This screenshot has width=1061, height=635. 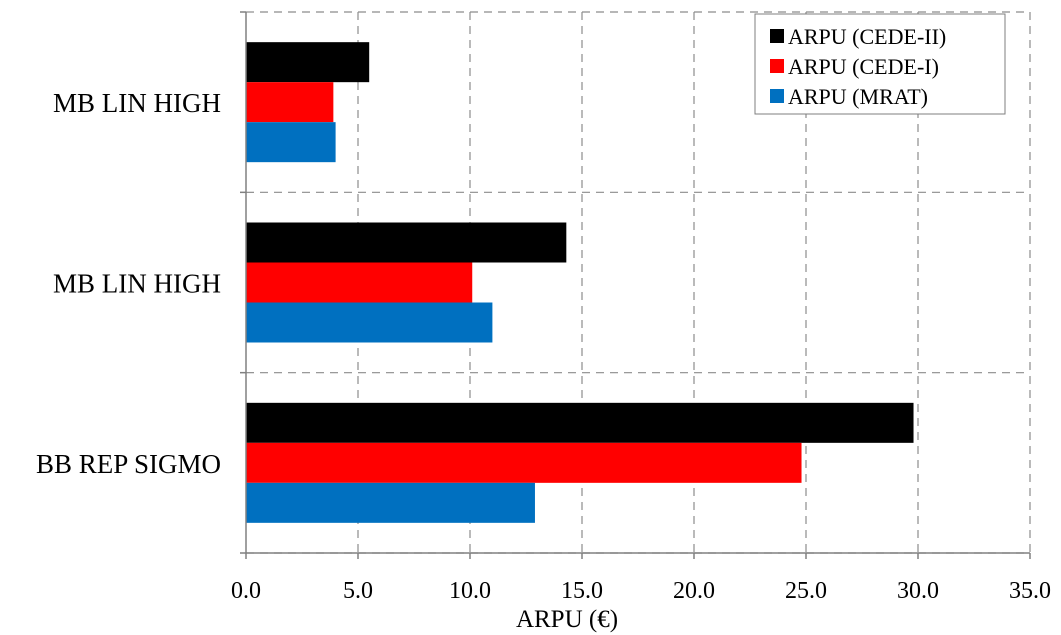 What do you see at coordinates (806, 591) in the screenshot?
I see `x-tick-label: 25.0` at bounding box center [806, 591].